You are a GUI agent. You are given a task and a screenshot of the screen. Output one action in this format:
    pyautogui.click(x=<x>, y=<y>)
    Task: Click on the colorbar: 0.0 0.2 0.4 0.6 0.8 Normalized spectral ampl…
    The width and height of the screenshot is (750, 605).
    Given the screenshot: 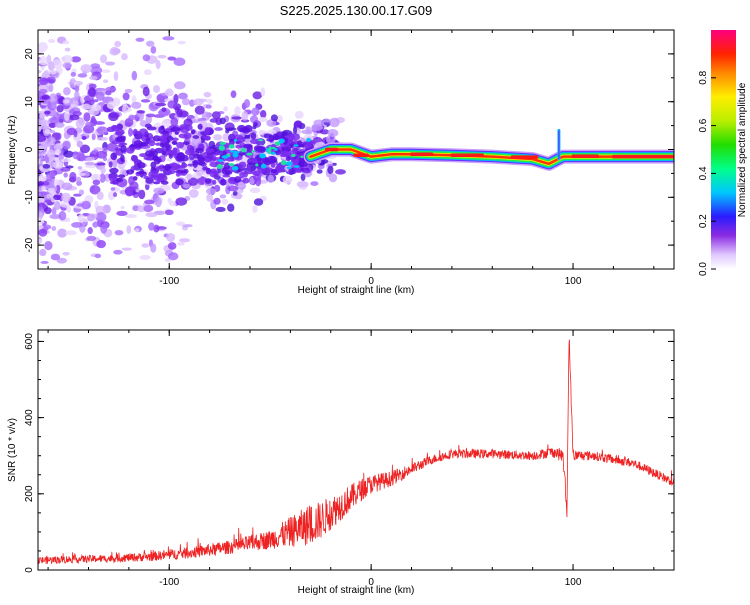 What is the action you would take?
    pyautogui.click(x=723, y=153)
    